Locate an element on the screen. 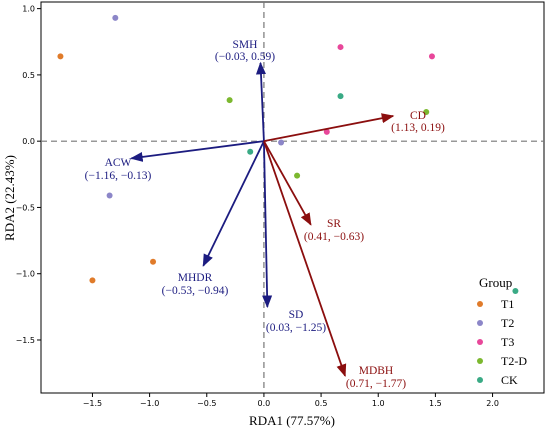 The height and width of the screenshot is (434, 550). x-tick-label: 2.0 is located at coordinates (492, 403).